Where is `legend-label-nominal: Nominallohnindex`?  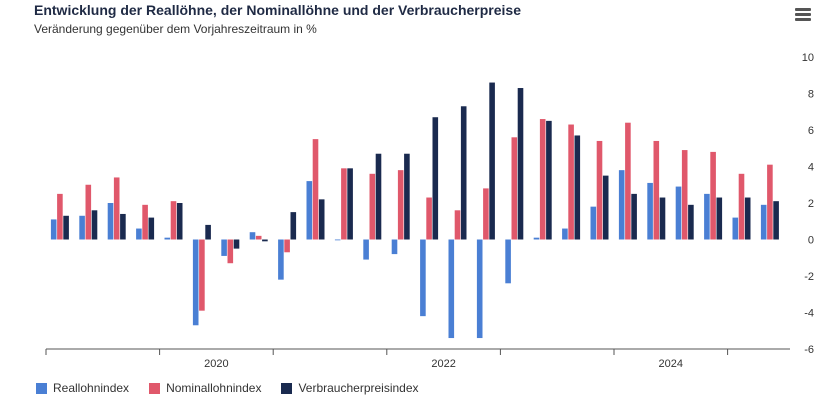 legend-label-nominal: Nominallohnindex is located at coordinates (214, 388).